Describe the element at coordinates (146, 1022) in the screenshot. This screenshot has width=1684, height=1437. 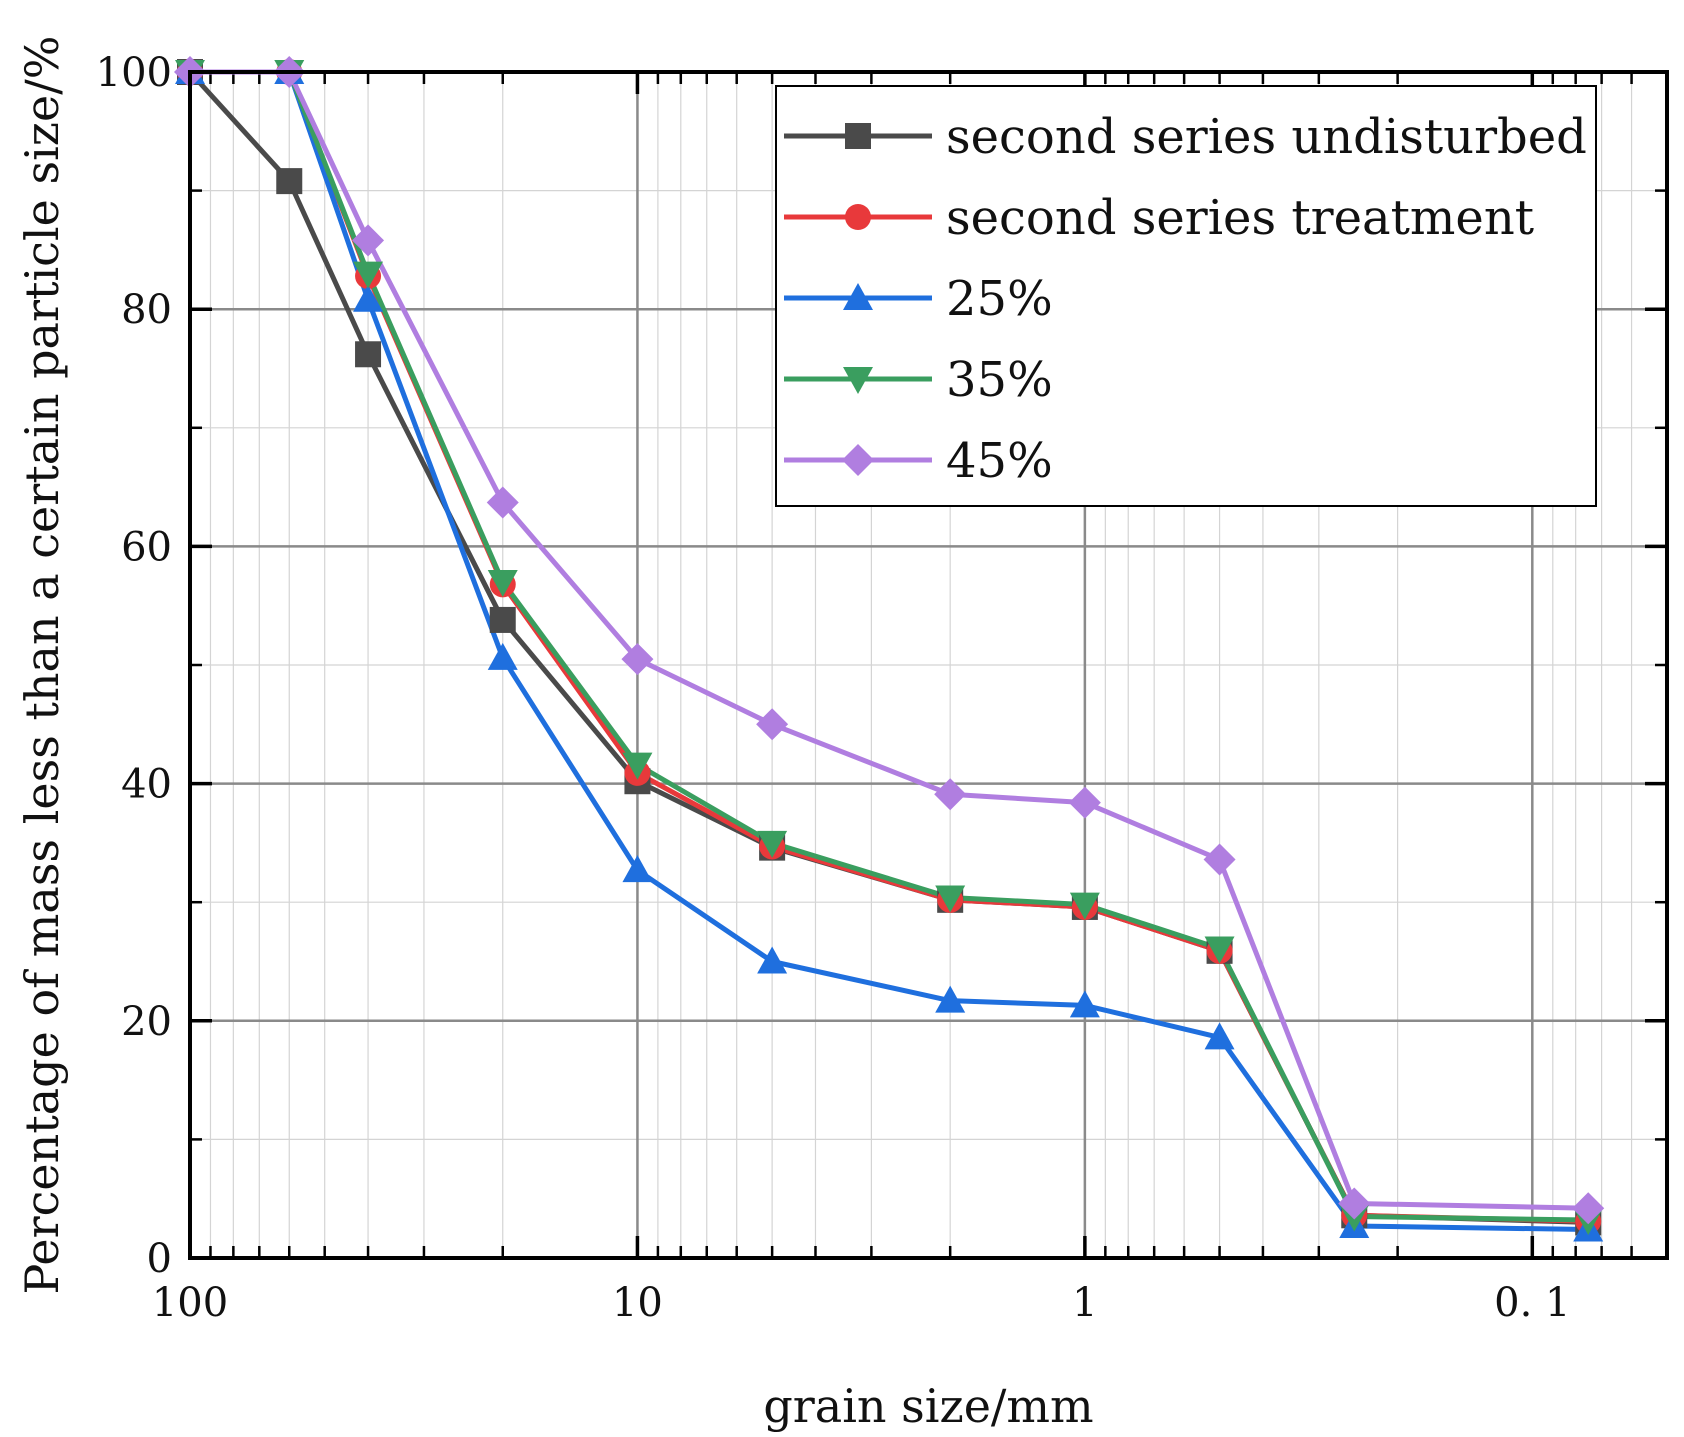
I see `y-tick-label: 20` at that location.